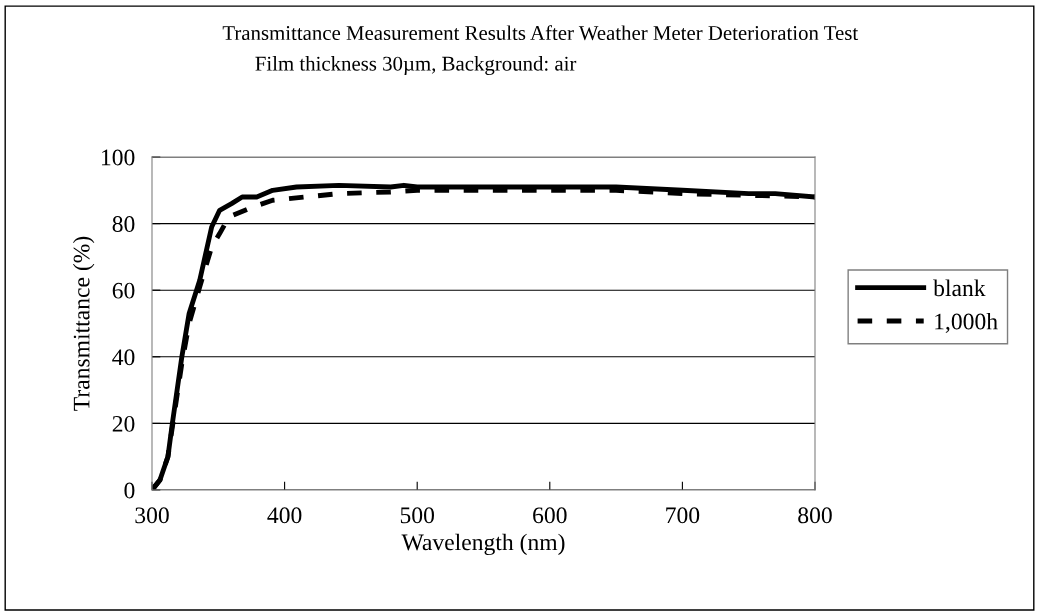 This screenshot has width=1039, height=613. Describe the element at coordinates (683, 515) in the screenshot. I see `x-tick-label: 700` at that location.